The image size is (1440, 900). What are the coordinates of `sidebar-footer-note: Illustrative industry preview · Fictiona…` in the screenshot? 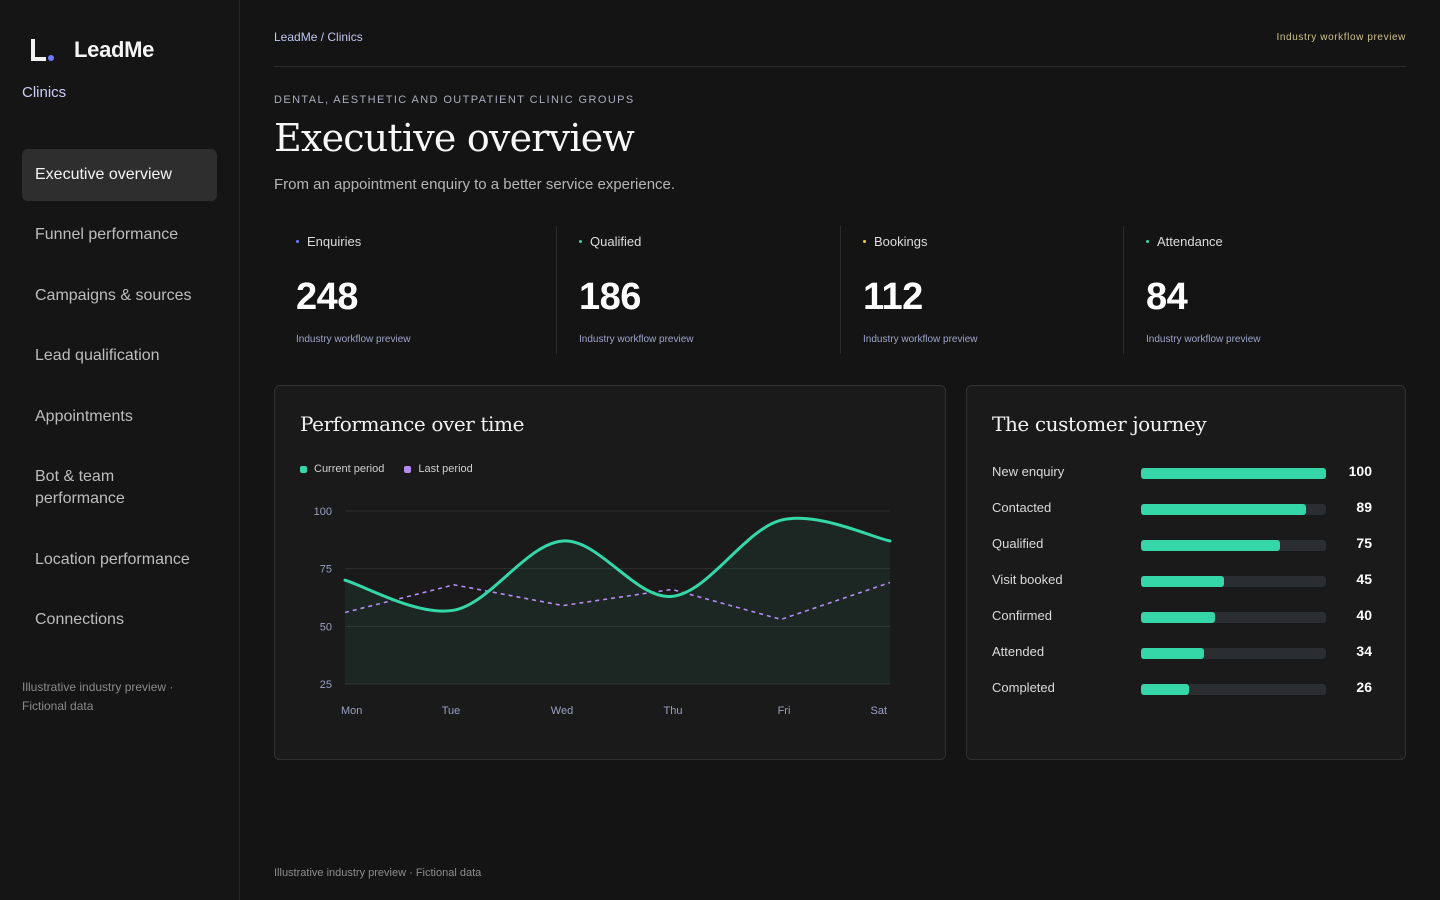 It's located at (98, 696).